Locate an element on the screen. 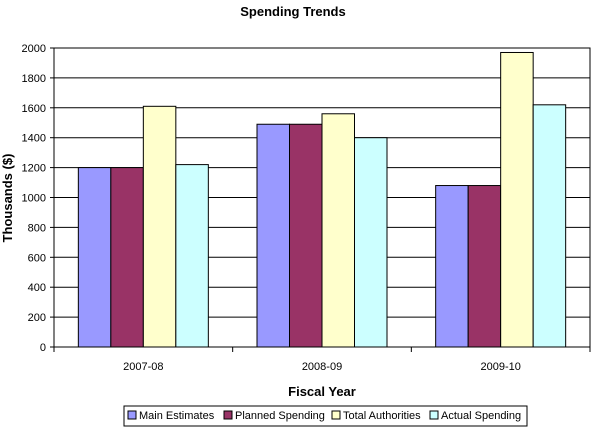  y-tick-label: 1600 is located at coordinates (34, 109).